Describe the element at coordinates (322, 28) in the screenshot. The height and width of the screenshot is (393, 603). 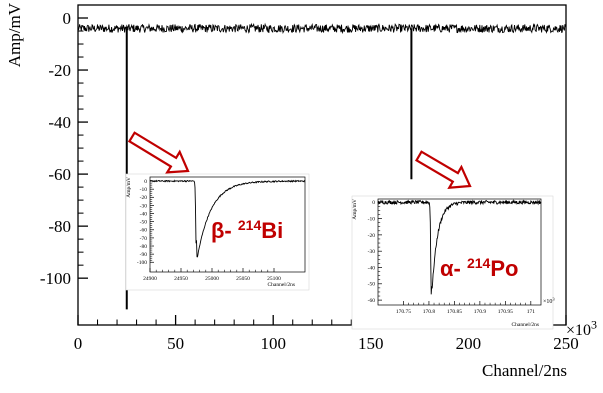
I see `main-chart-trace` at that location.